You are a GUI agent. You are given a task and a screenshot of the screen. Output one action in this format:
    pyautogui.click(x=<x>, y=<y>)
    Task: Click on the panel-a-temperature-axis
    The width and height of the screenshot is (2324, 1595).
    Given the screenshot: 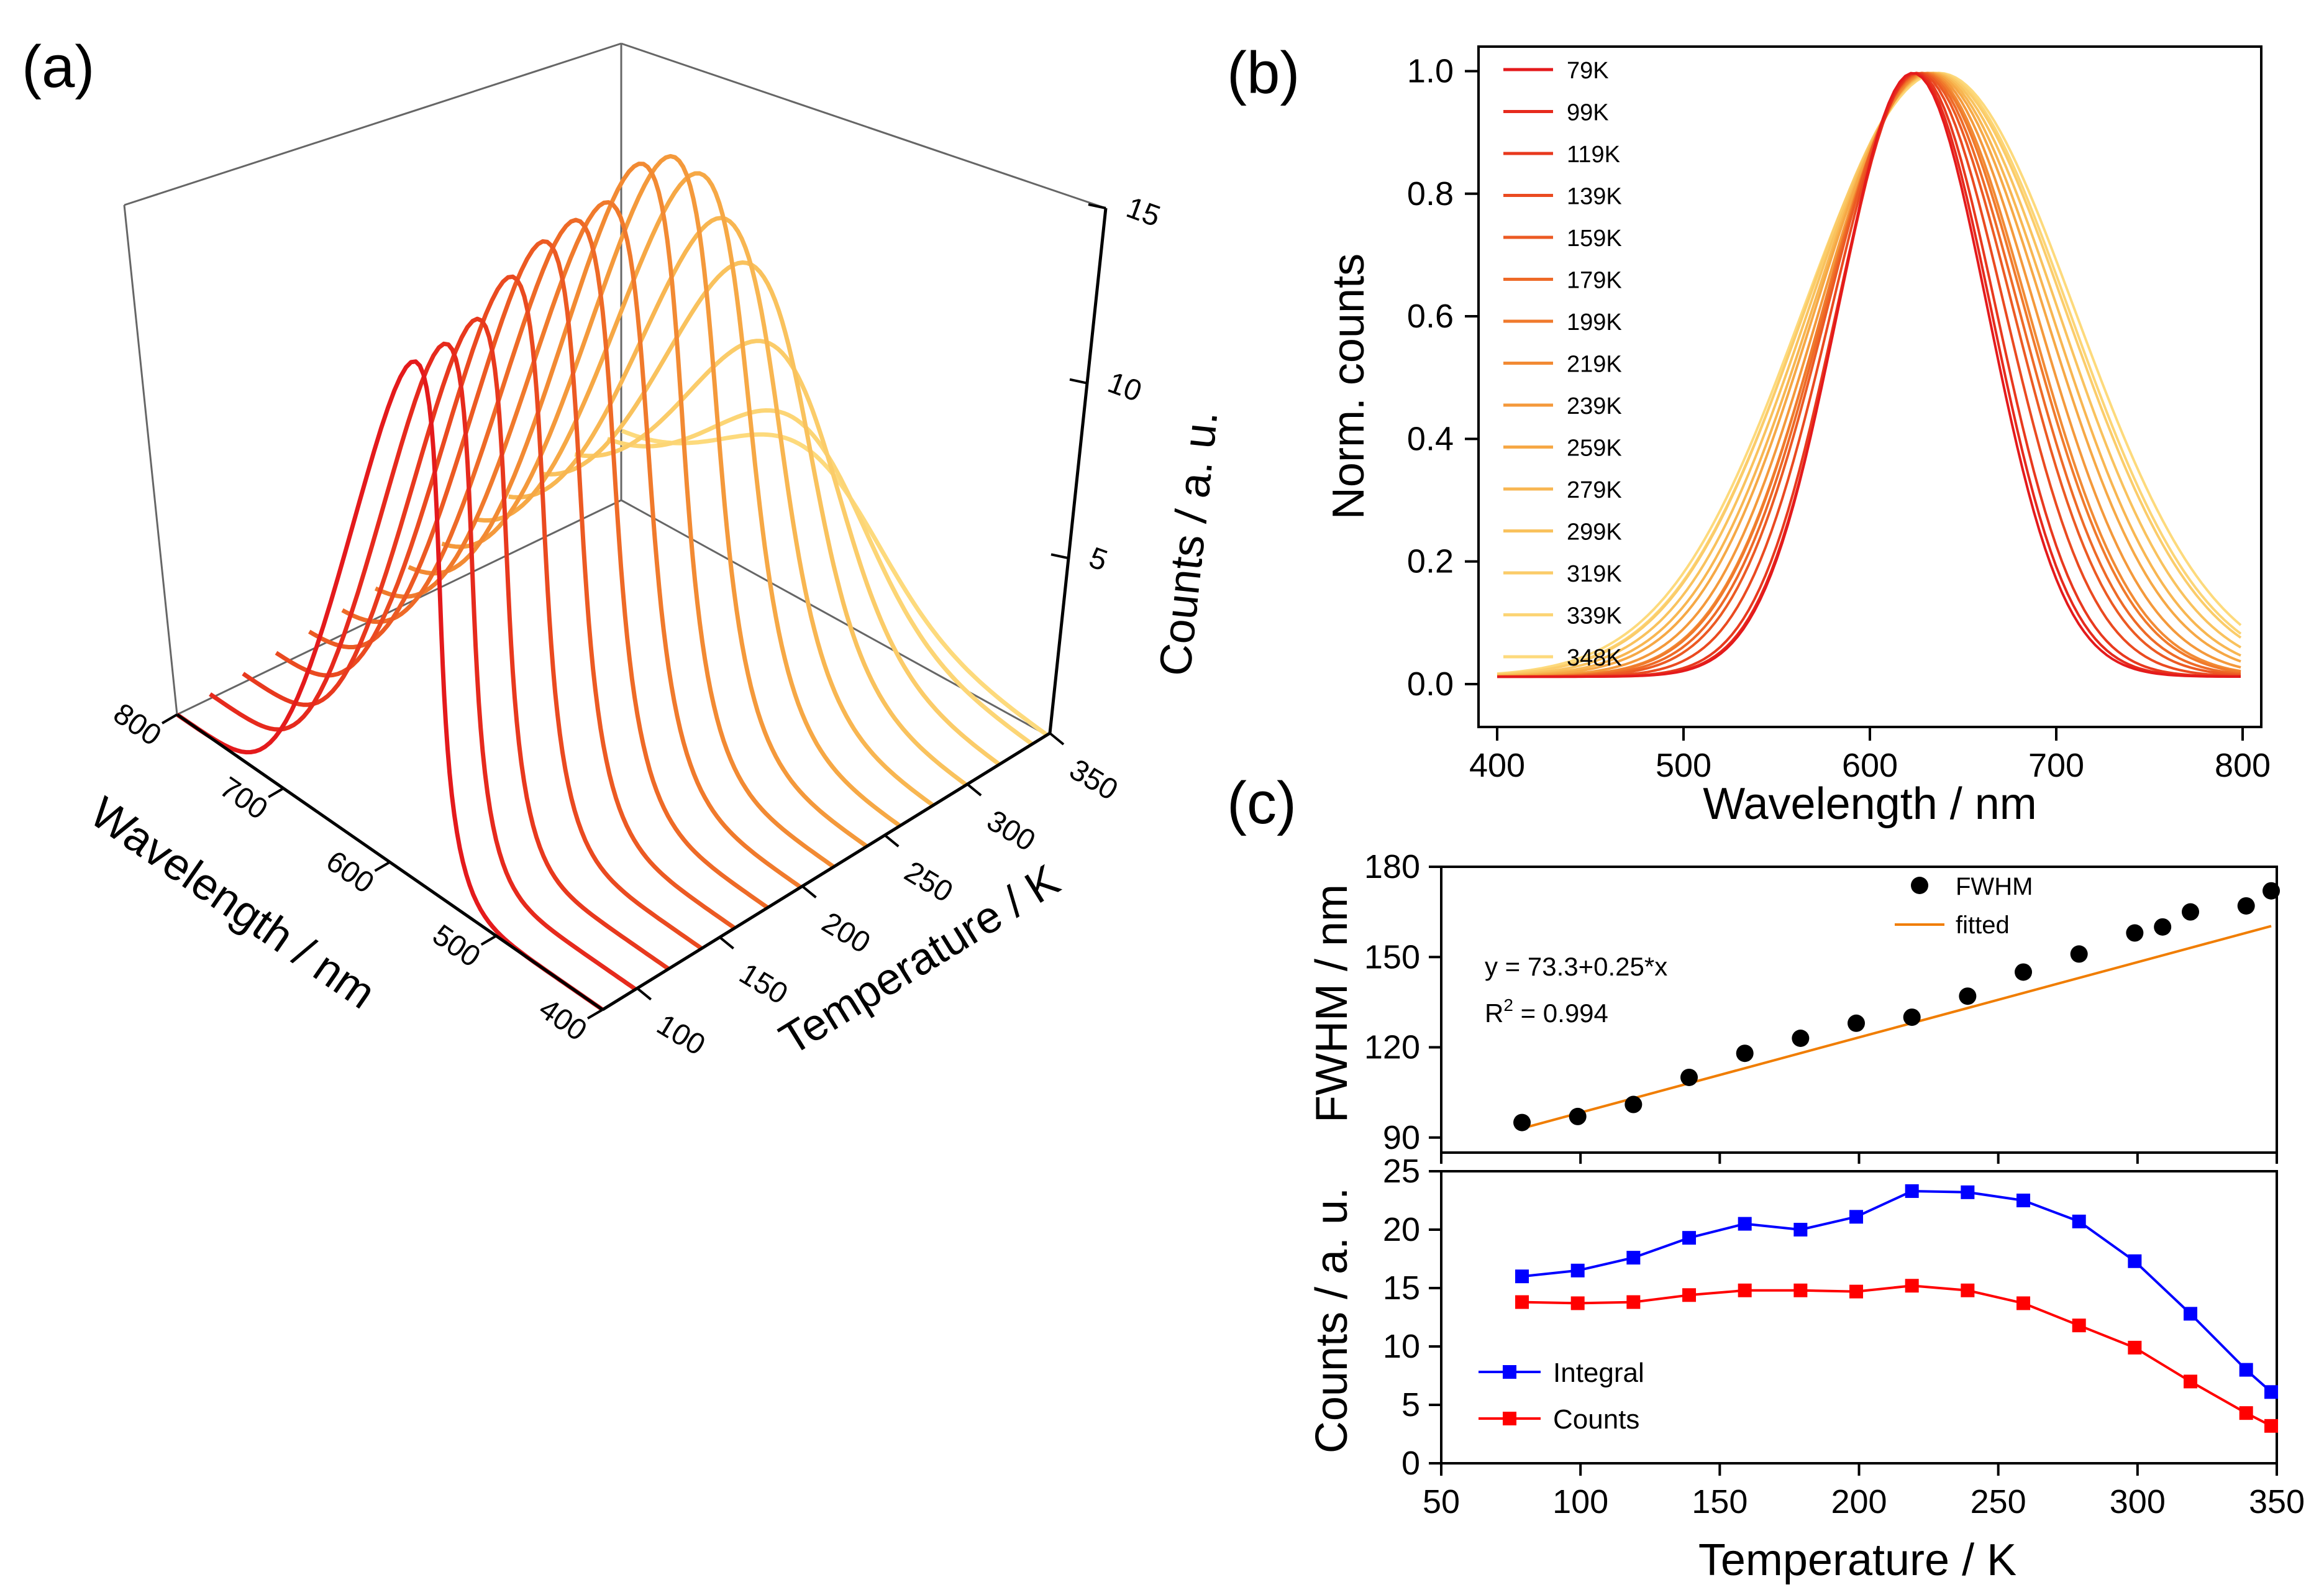 What is the action you would take?
    pyautogui.click(x=826, y=871)
    